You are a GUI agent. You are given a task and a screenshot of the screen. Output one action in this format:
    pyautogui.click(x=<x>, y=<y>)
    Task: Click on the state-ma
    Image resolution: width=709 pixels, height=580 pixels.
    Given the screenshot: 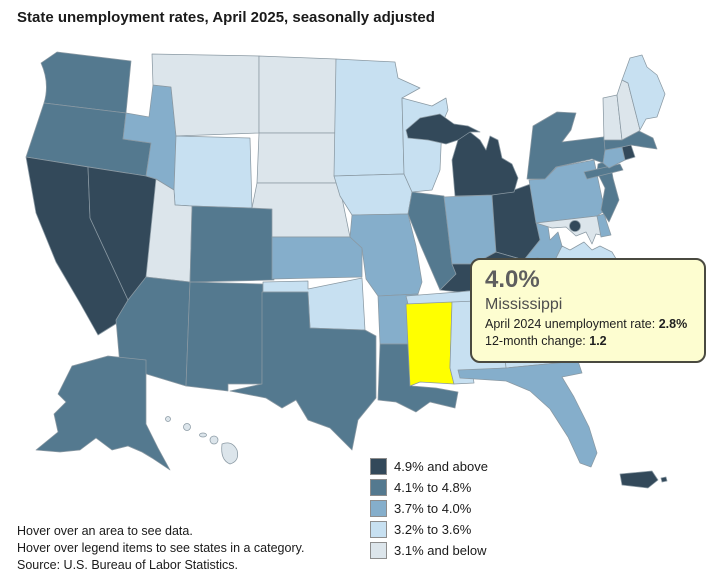 What is the action you would take?
    pyautogui.click(x=630, y=140)
    